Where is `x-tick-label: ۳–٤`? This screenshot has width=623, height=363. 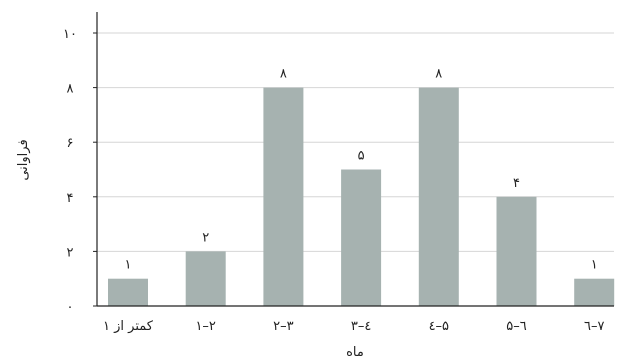 x-tick-label: ۳–٤ is located at coordinates (361, 326).